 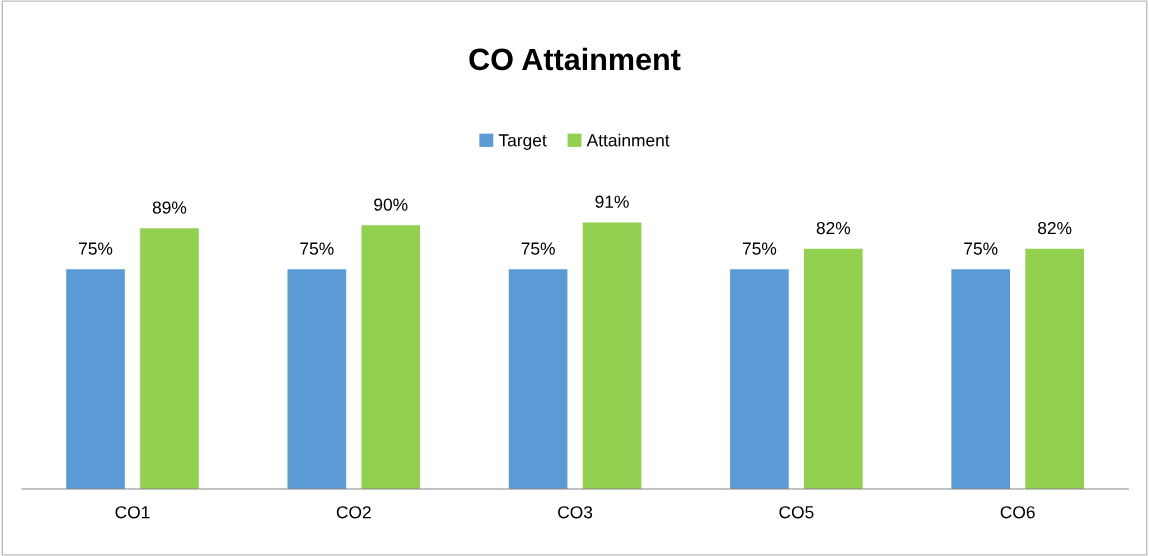 I want to click on legend-label: Target, so click(x=522, y=142).